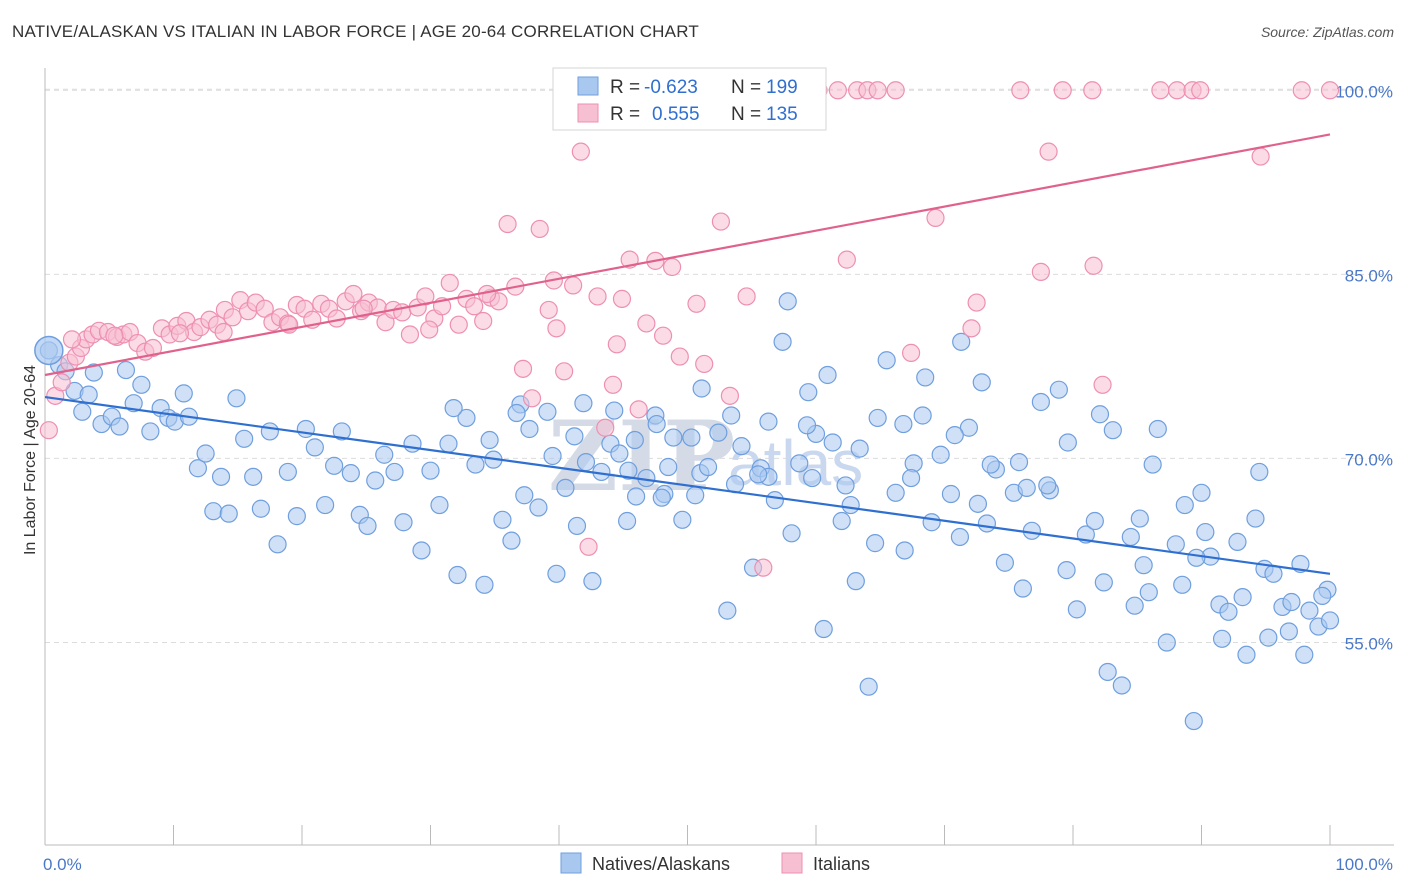 The height and width of the screenshot is (892, 1406). Describe the element at coordinates (676, 114) in the screenshot. I see `italians-r-value: 0.555` at that location.